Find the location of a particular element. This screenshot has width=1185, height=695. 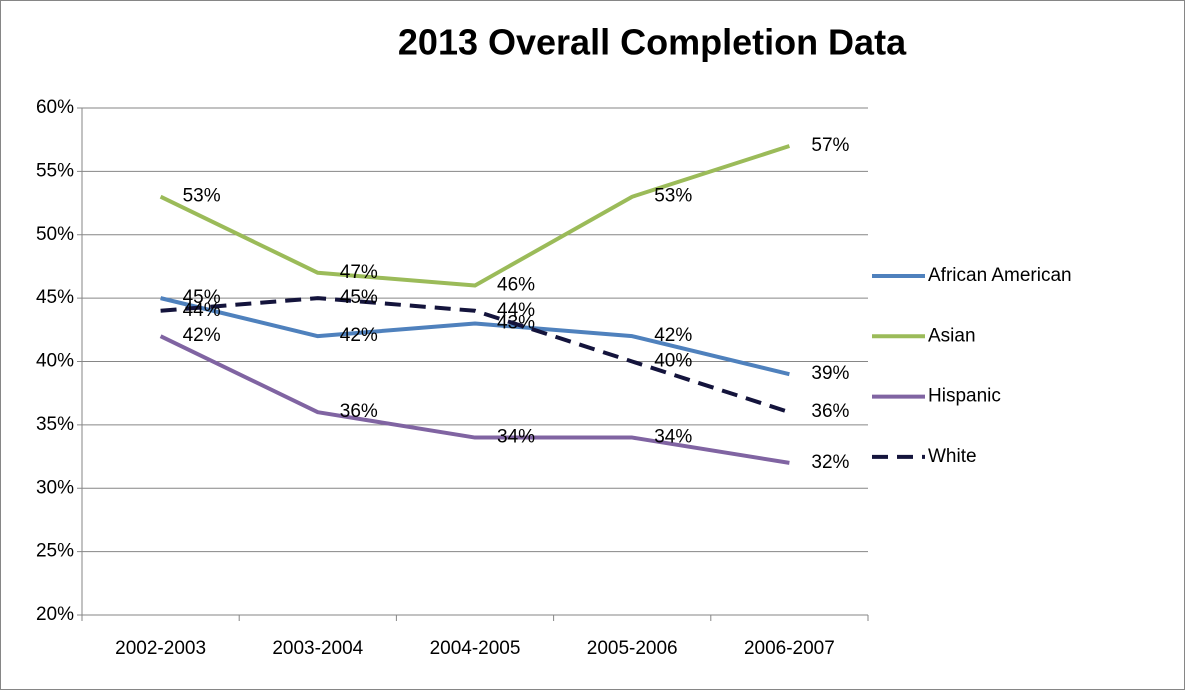

data-label: 46% is located at coordinates (516, 284).